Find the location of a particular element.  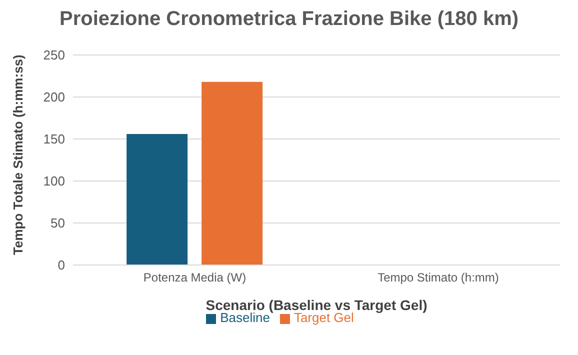

y-tick-label: 150 is located at coordinates (54, 139).